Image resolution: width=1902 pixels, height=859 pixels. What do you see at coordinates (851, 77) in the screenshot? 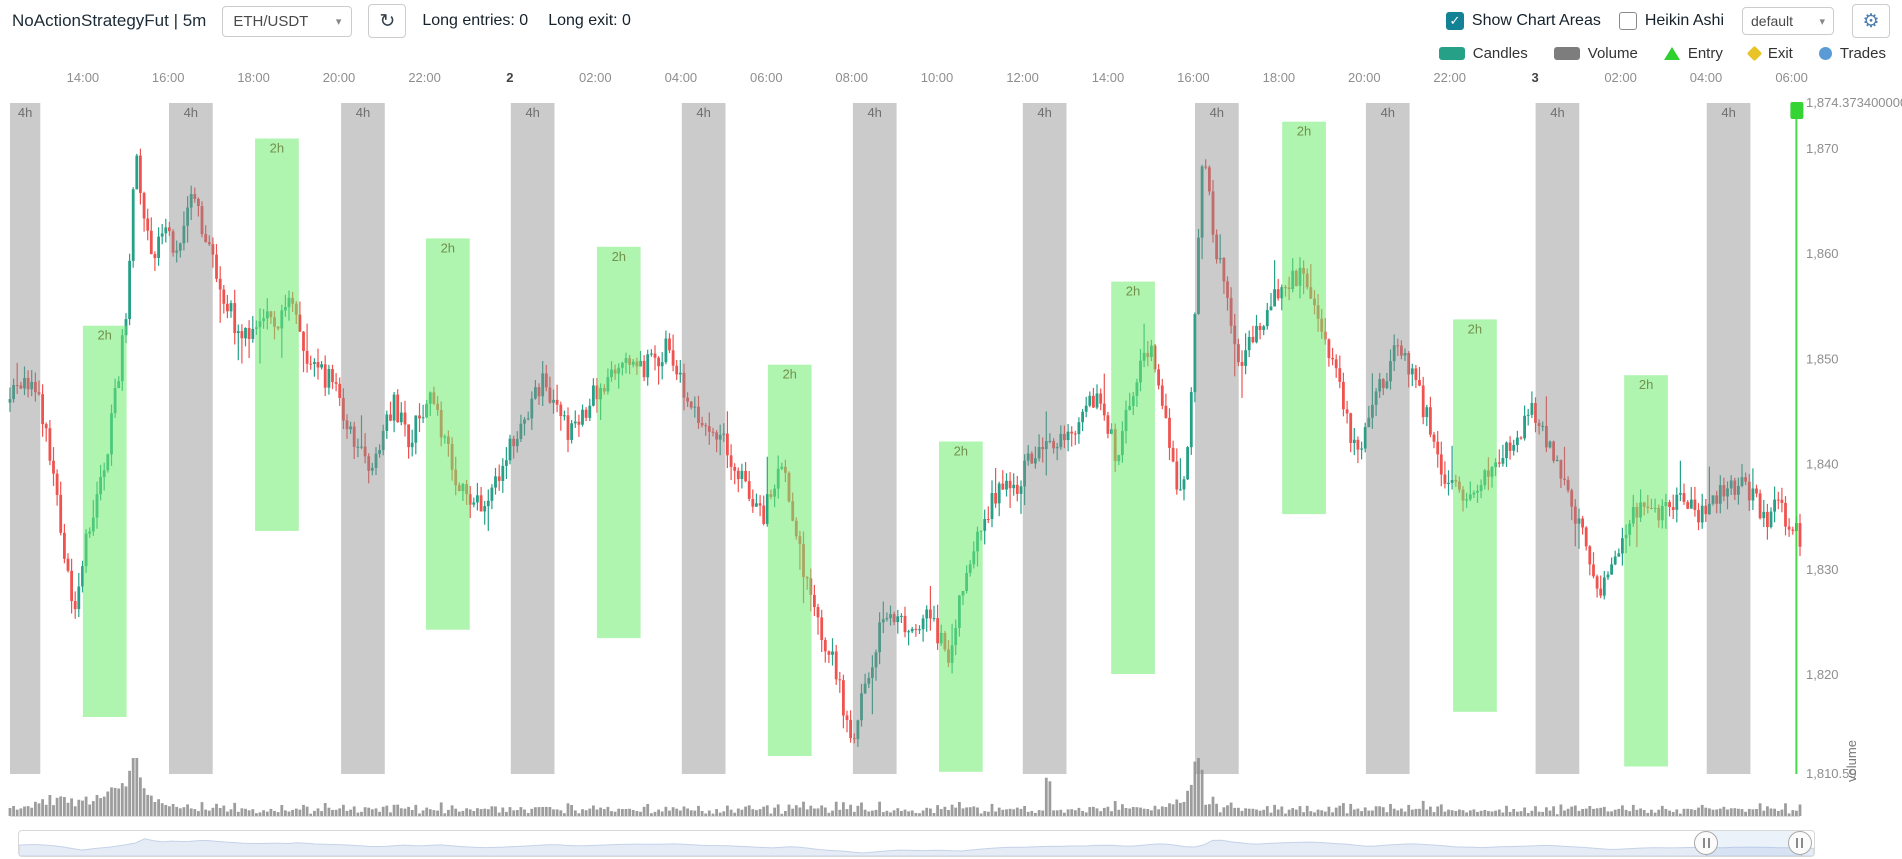
I see `svg-text: 08:00` at bounding box center [851, 77].